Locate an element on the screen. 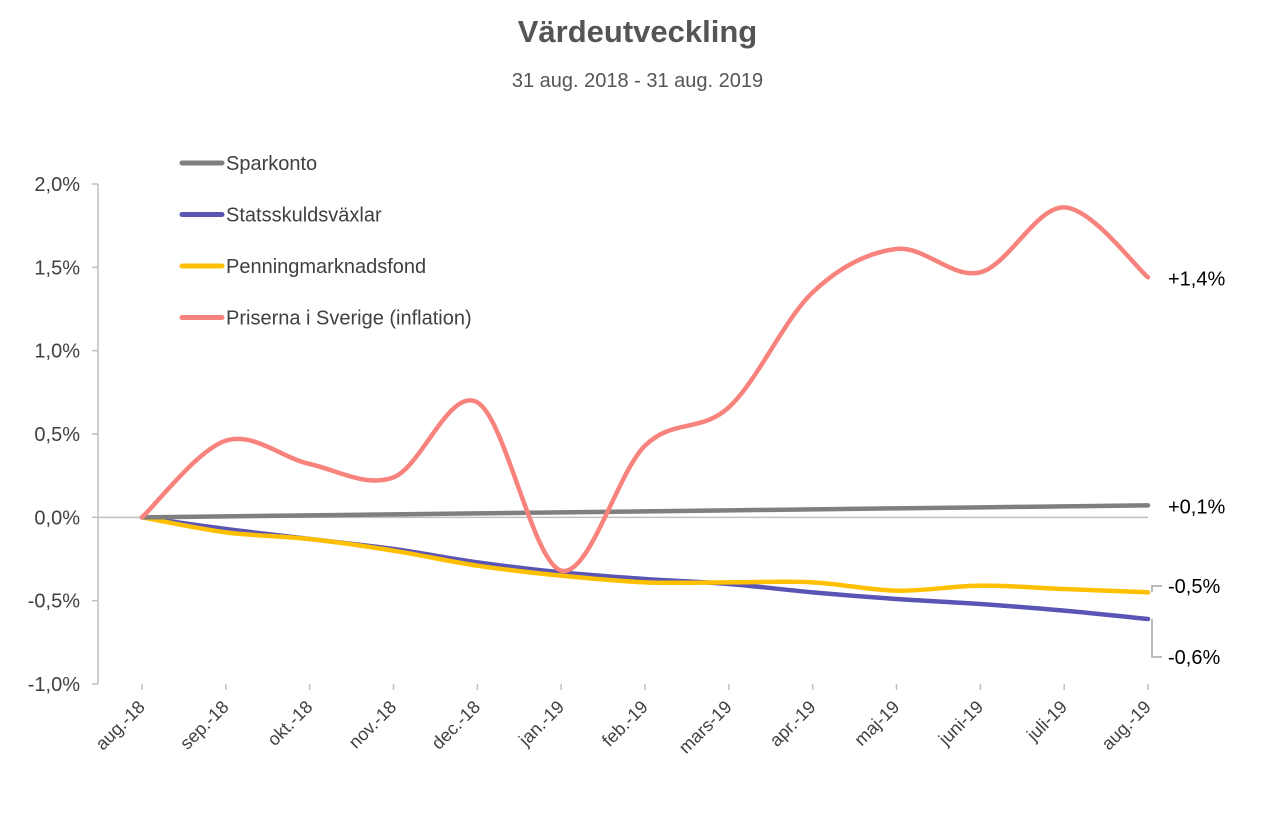 Image resolution: width=1275 pixels, height=822 pixels. x-tick-label: jan.-19 is located at coordinates (541, 724).